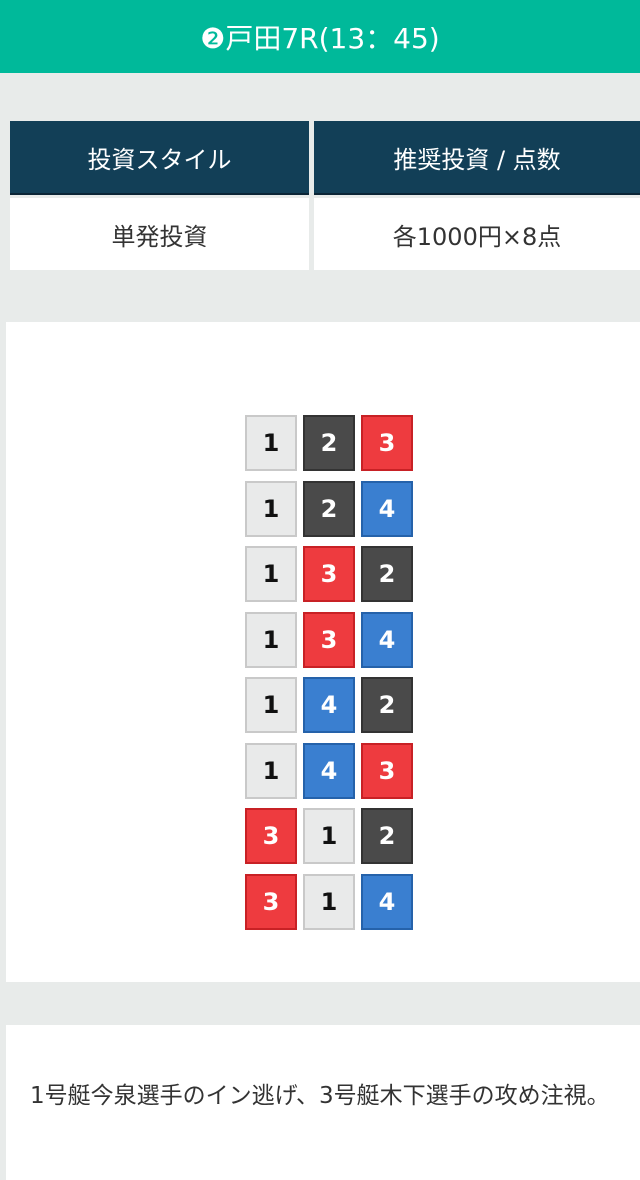 Image resolution: width=640 pixels, height=1180 pixels. Describe the element at coordinates (159, 234) in the screenshot. I see `investment-style-value: 単発投資` at that location.